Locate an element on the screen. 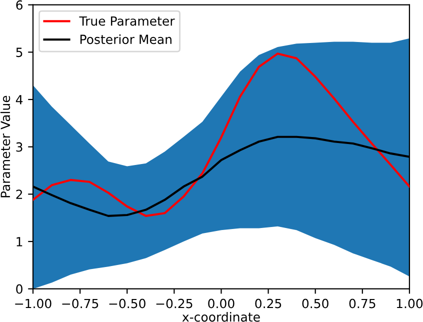  x-tick-label: 0.25 is located at coordinates (268, 303).